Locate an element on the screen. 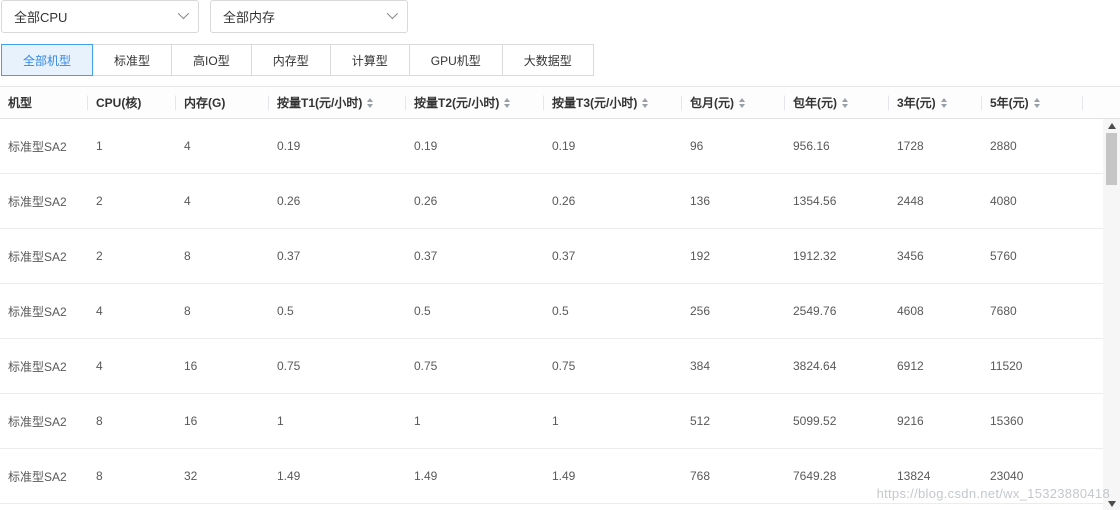 Image resolution: width=1120 pixels, height=510 pixels. cell-3year: 1728 is located at coordinates (910, 146).